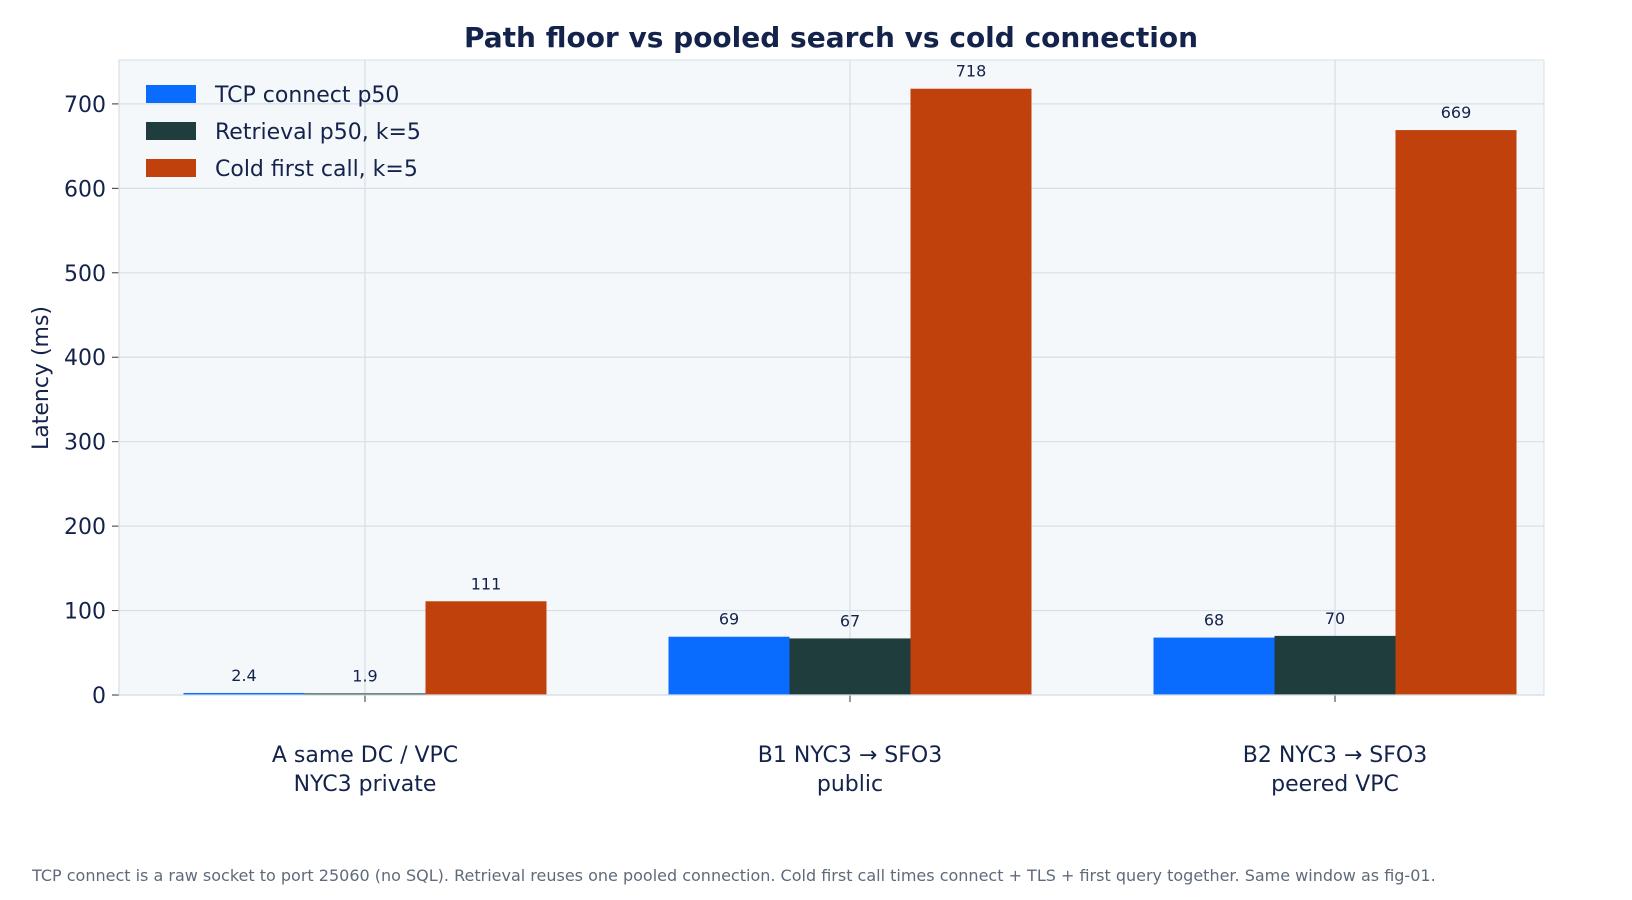  Describe the element at coordinates (85, 527) in the screenshot. I see `y-tick-label: 200` at that location.